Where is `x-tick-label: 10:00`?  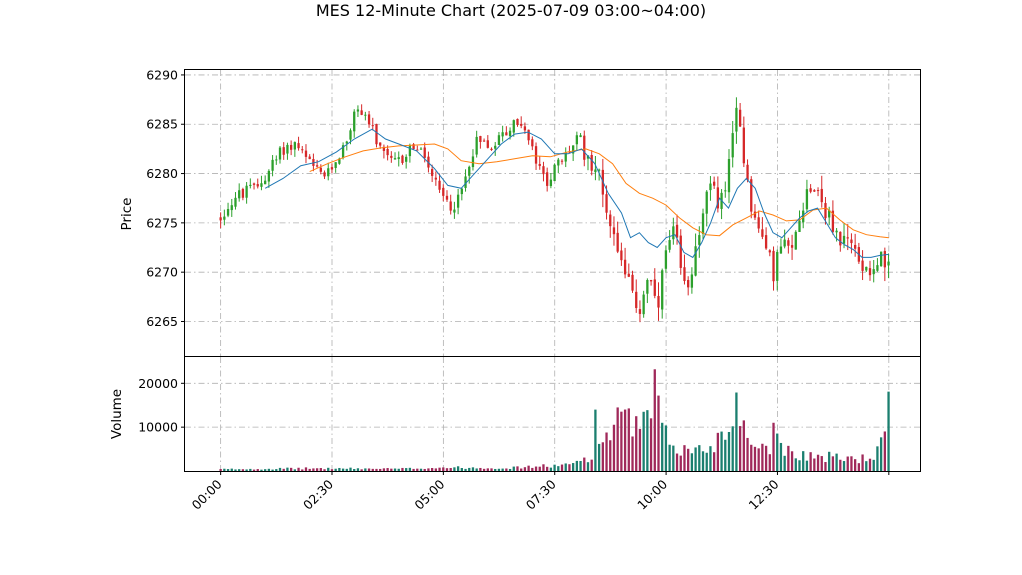
x-tick-label: 10:00 is located at coordinates (652, 494).